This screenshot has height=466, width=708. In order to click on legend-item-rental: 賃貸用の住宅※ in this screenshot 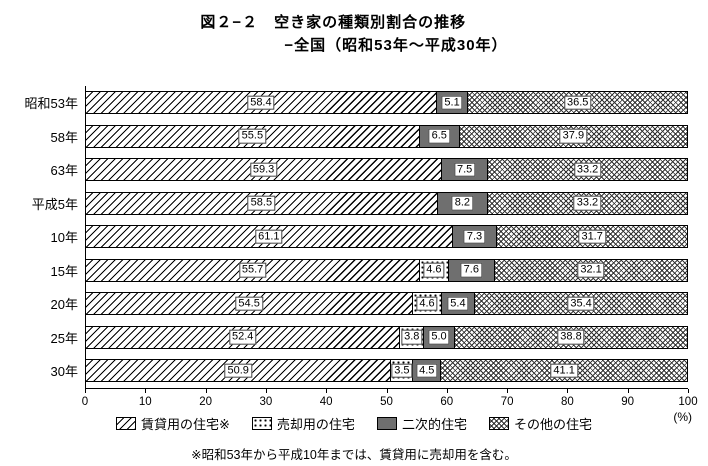, I will do `click(173, 423)`.